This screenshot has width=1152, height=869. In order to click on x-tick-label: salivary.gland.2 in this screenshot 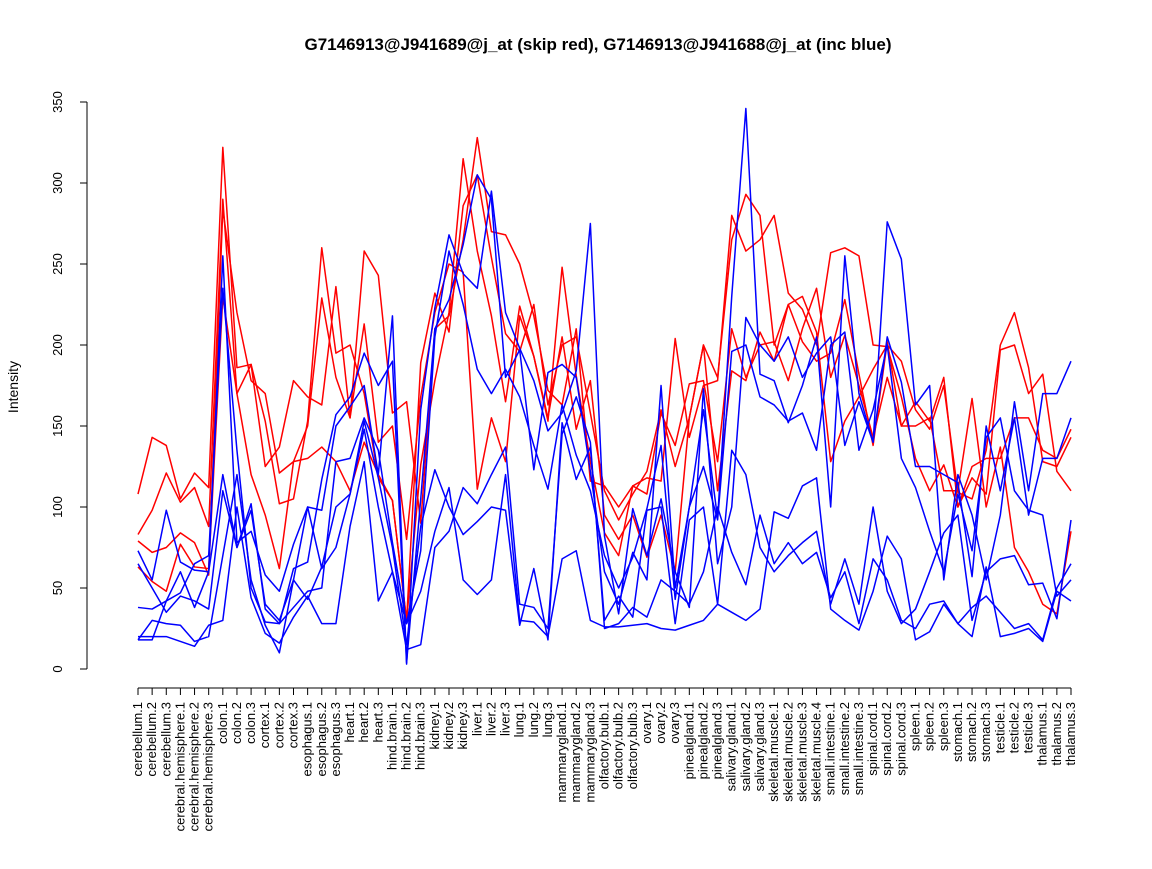, I will do `click(745, 746)`.